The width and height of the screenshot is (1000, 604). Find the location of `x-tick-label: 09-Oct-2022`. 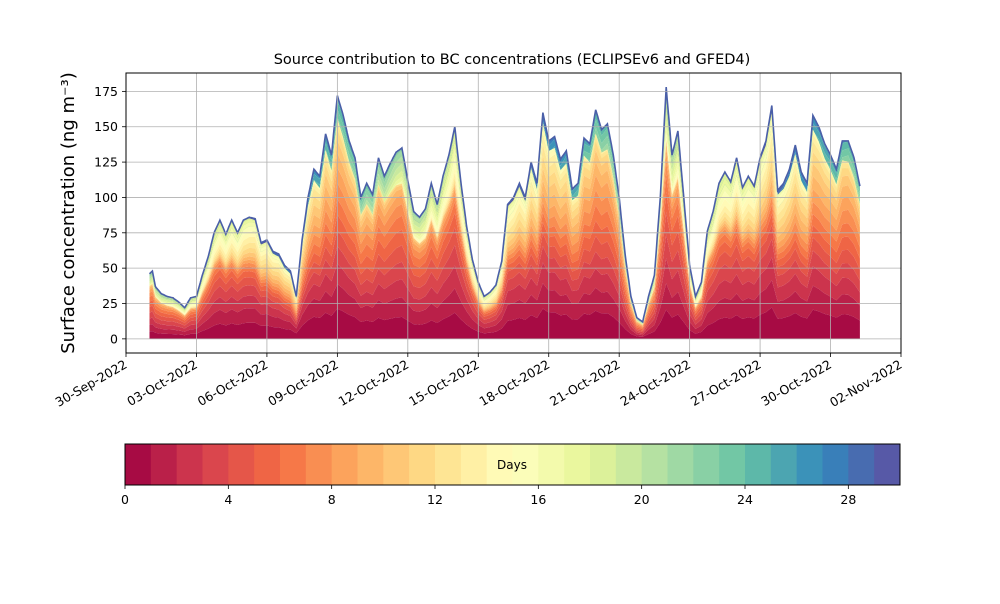

x-tick-label: 09-Oct-2022 is located at coordinates (303, 383).